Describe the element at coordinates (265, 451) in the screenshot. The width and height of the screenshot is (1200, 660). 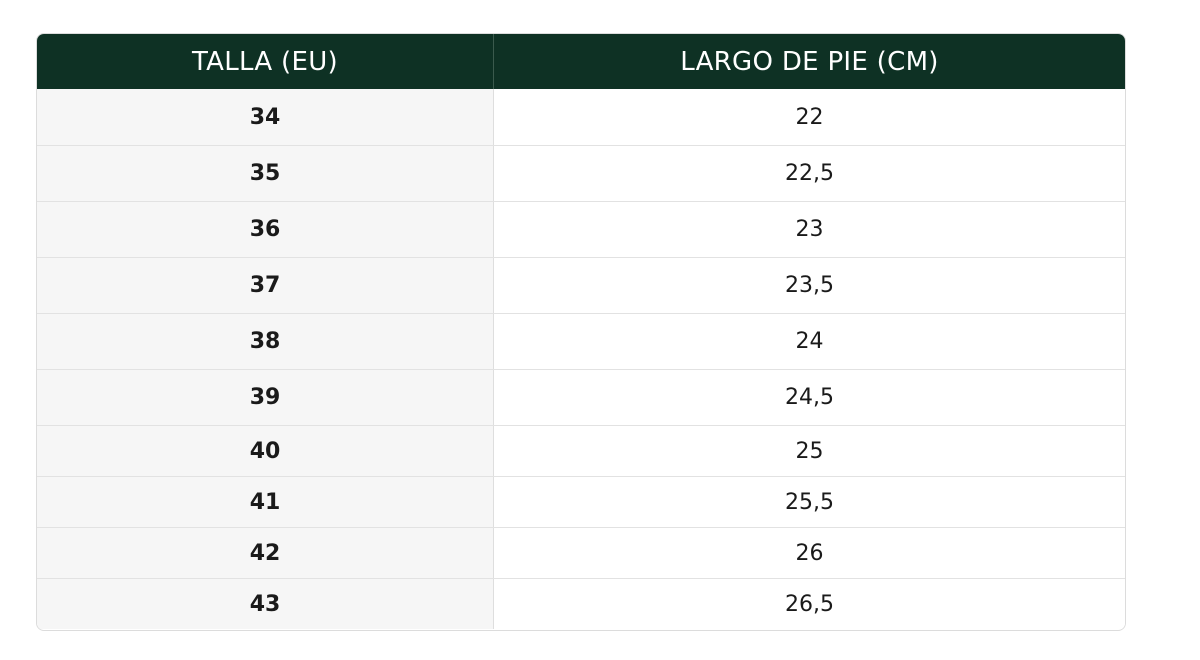
I see `size-cell: 40` at that location.